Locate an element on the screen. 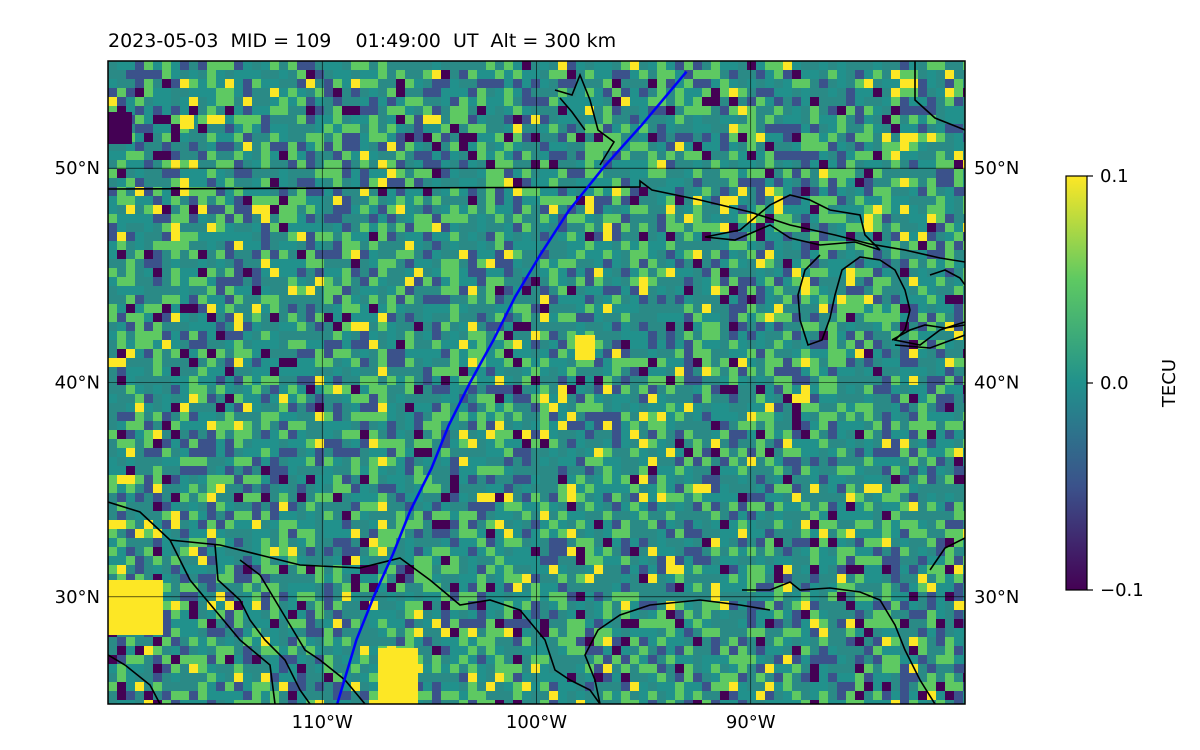  heatmap-patch is located at coordinates (135, 607).